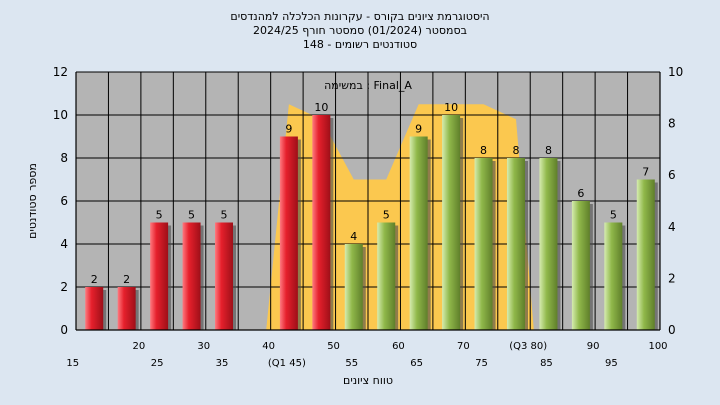  I want to click on x-tick-label: 20, so click(139, 346).